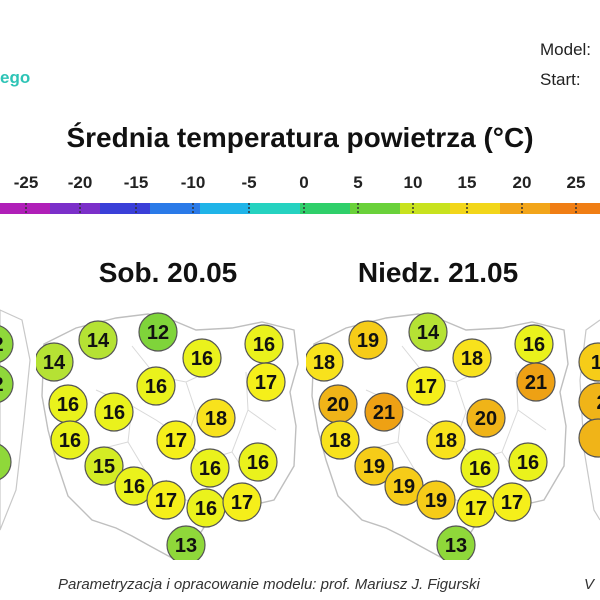  Describe the element at coordinates (193, 182) in the screenshot. I see `scale-tick-label: -10` at that location.